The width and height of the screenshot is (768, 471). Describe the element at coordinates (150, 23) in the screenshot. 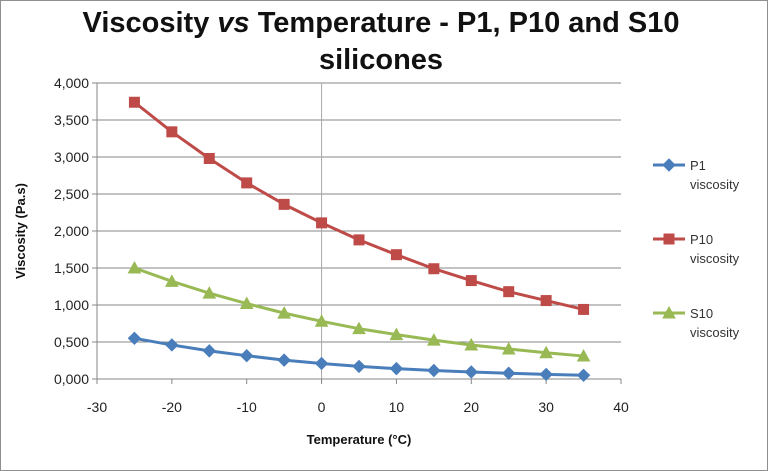

I see `chart-title-part1: Viscosity` at that location.